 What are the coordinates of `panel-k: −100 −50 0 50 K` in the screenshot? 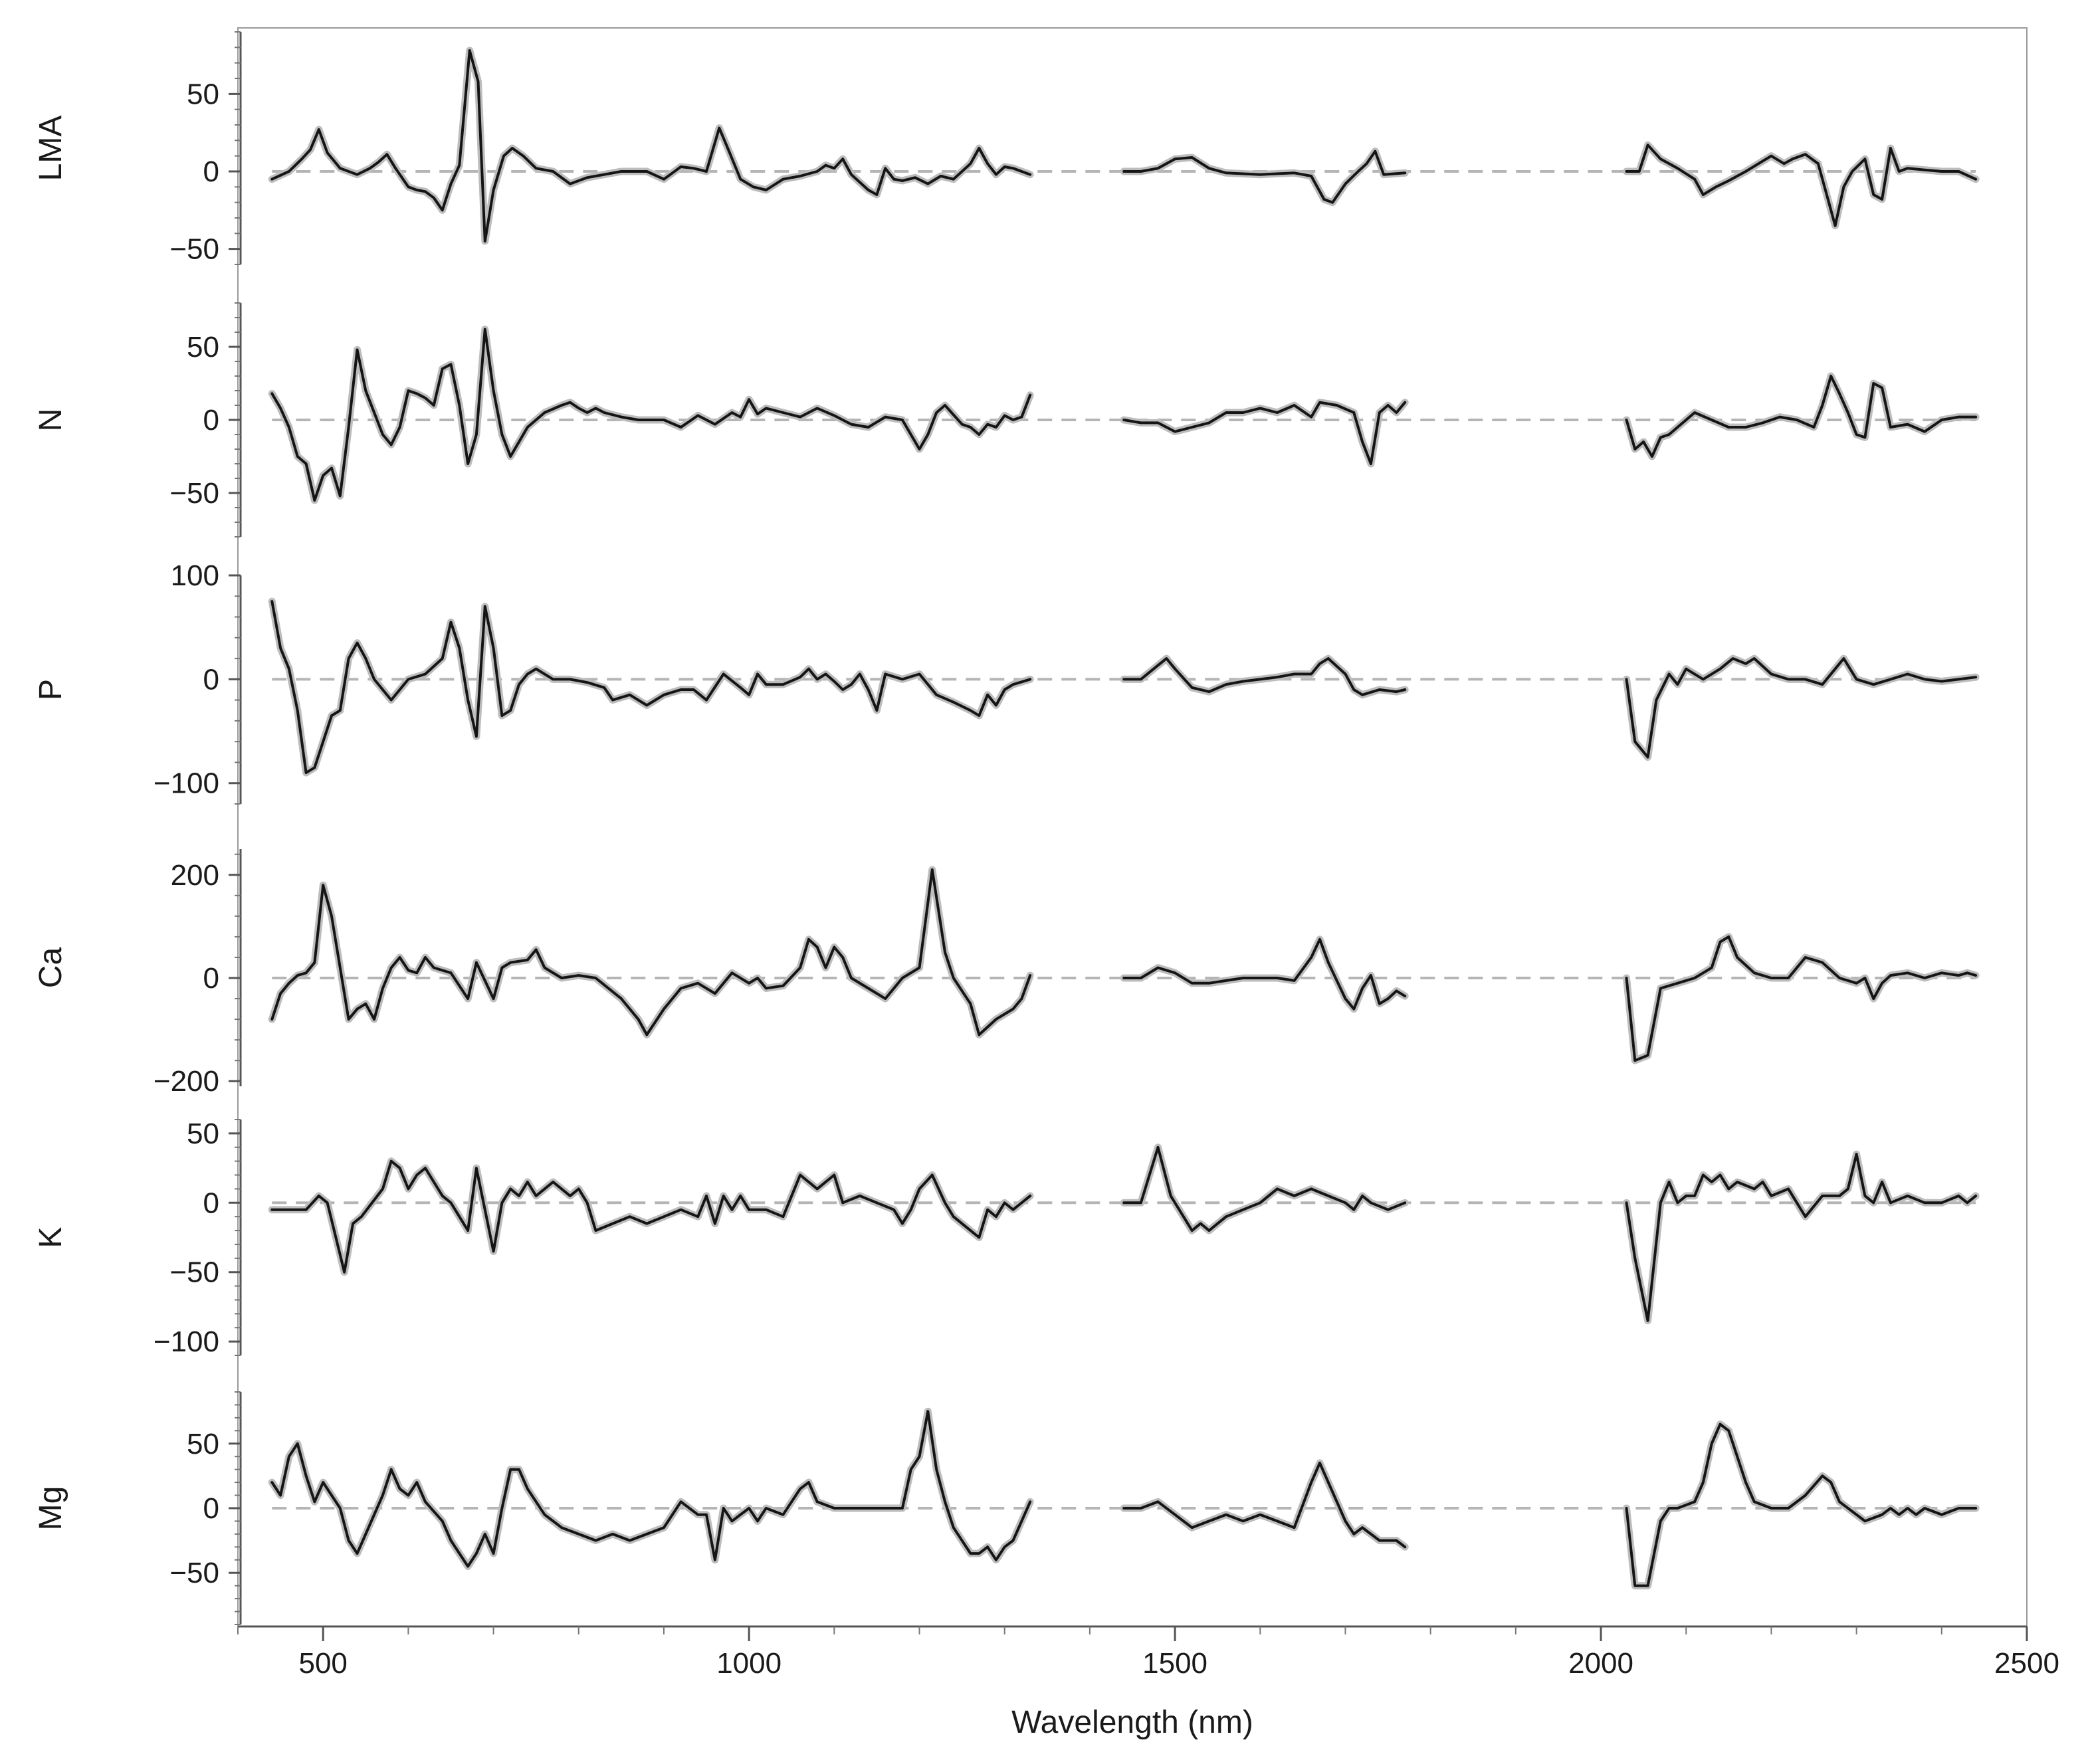 It's located at (1006, 1238).